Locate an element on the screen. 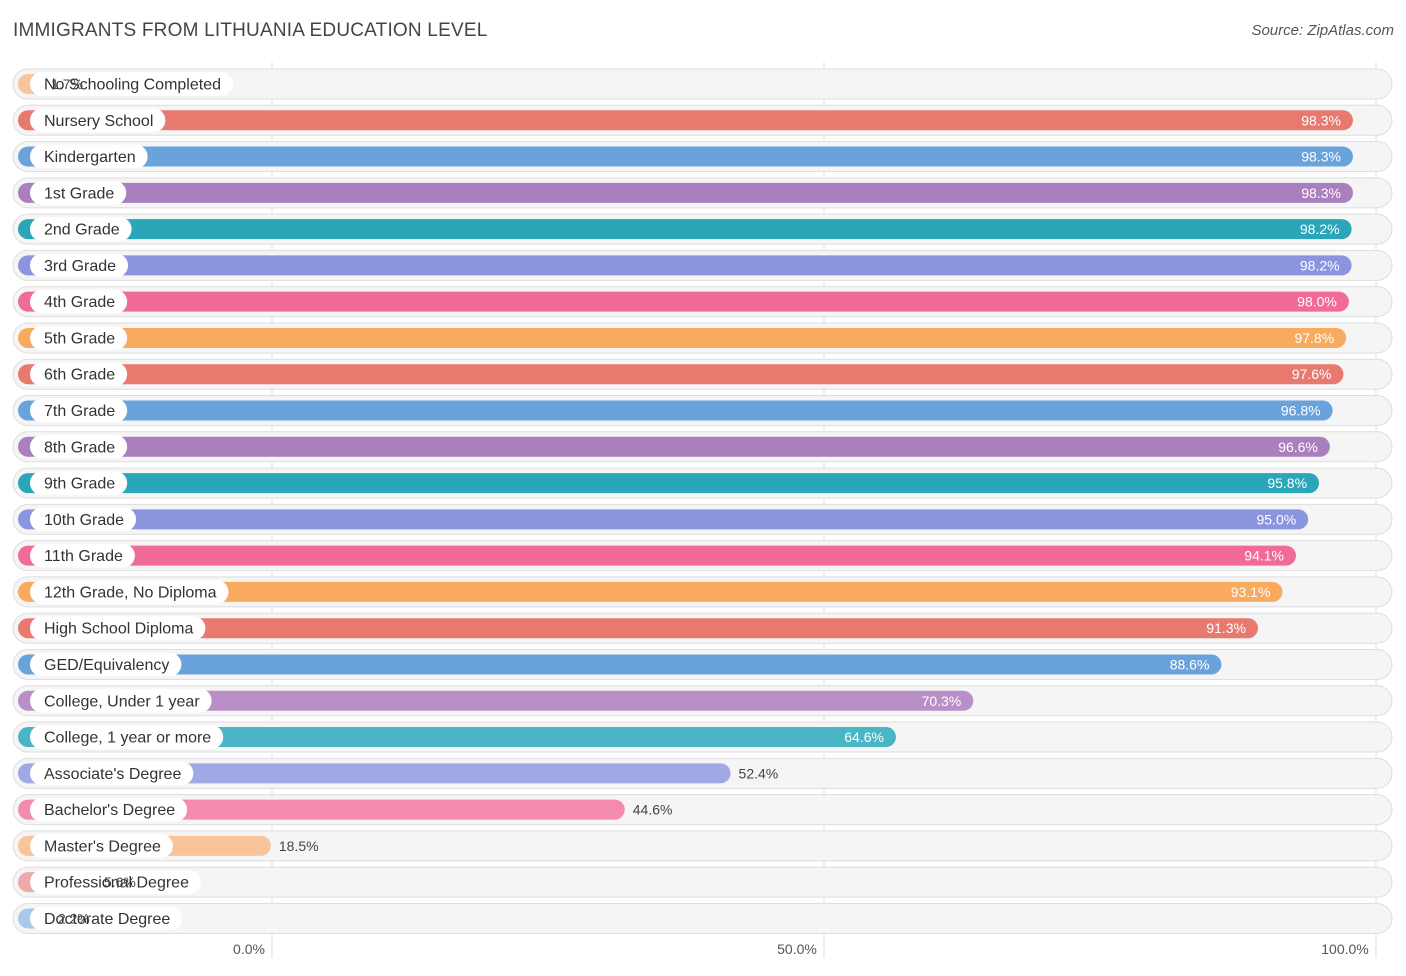  bar-row: 3rd Grade 98.2% is located at coordinates (702, 265).